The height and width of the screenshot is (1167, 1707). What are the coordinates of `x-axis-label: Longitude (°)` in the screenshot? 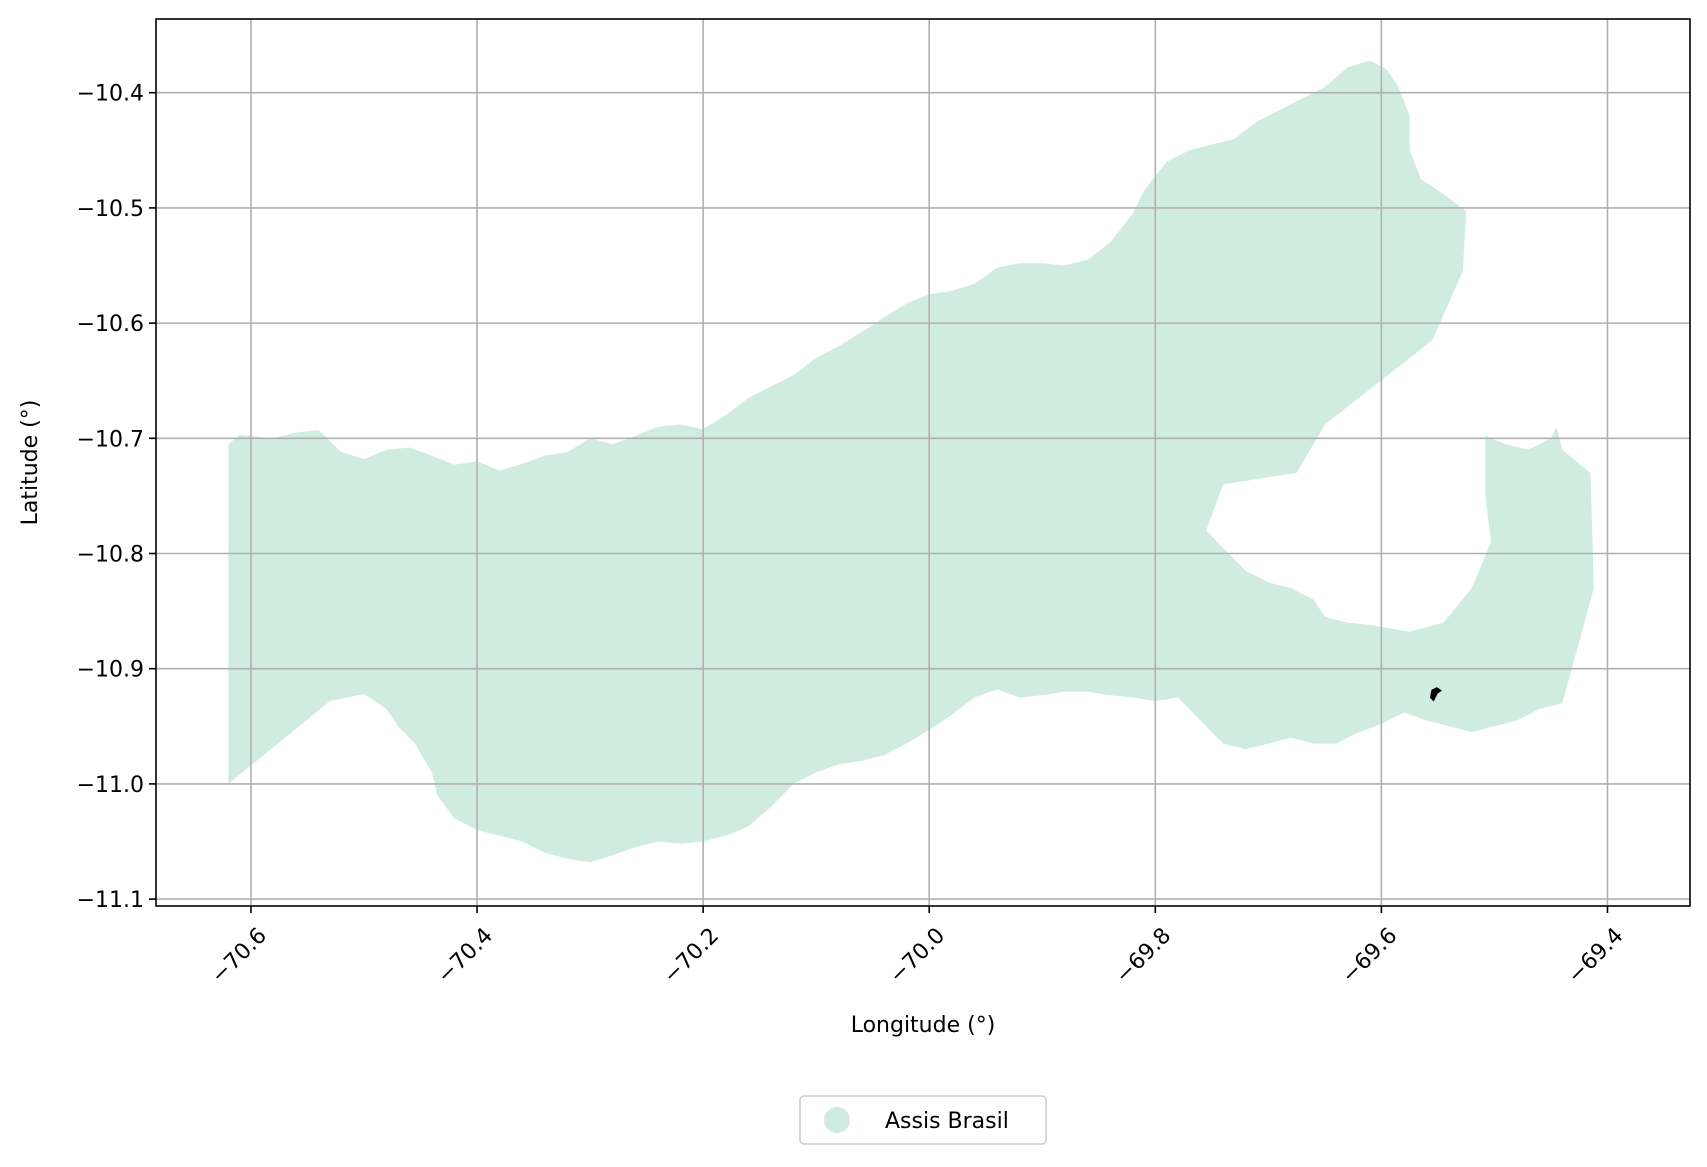 It's located at (923, 1025).